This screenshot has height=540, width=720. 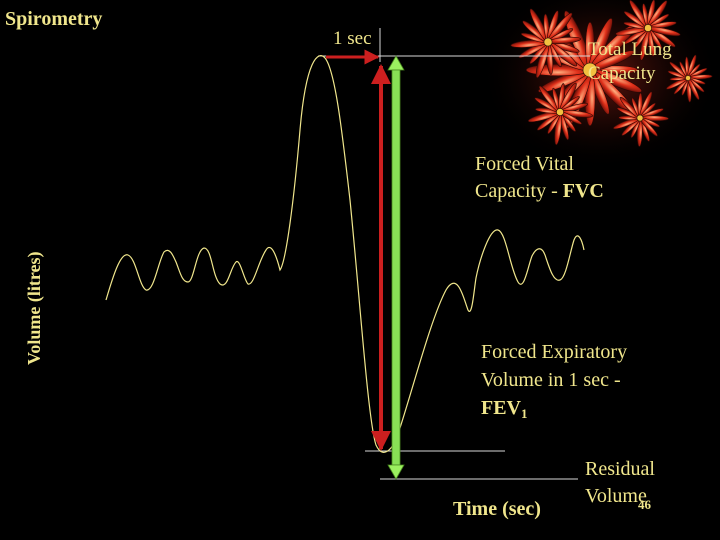 I want to click on fev1-label-line2: Volume in 1 sec -, so click(x=551, y=380).